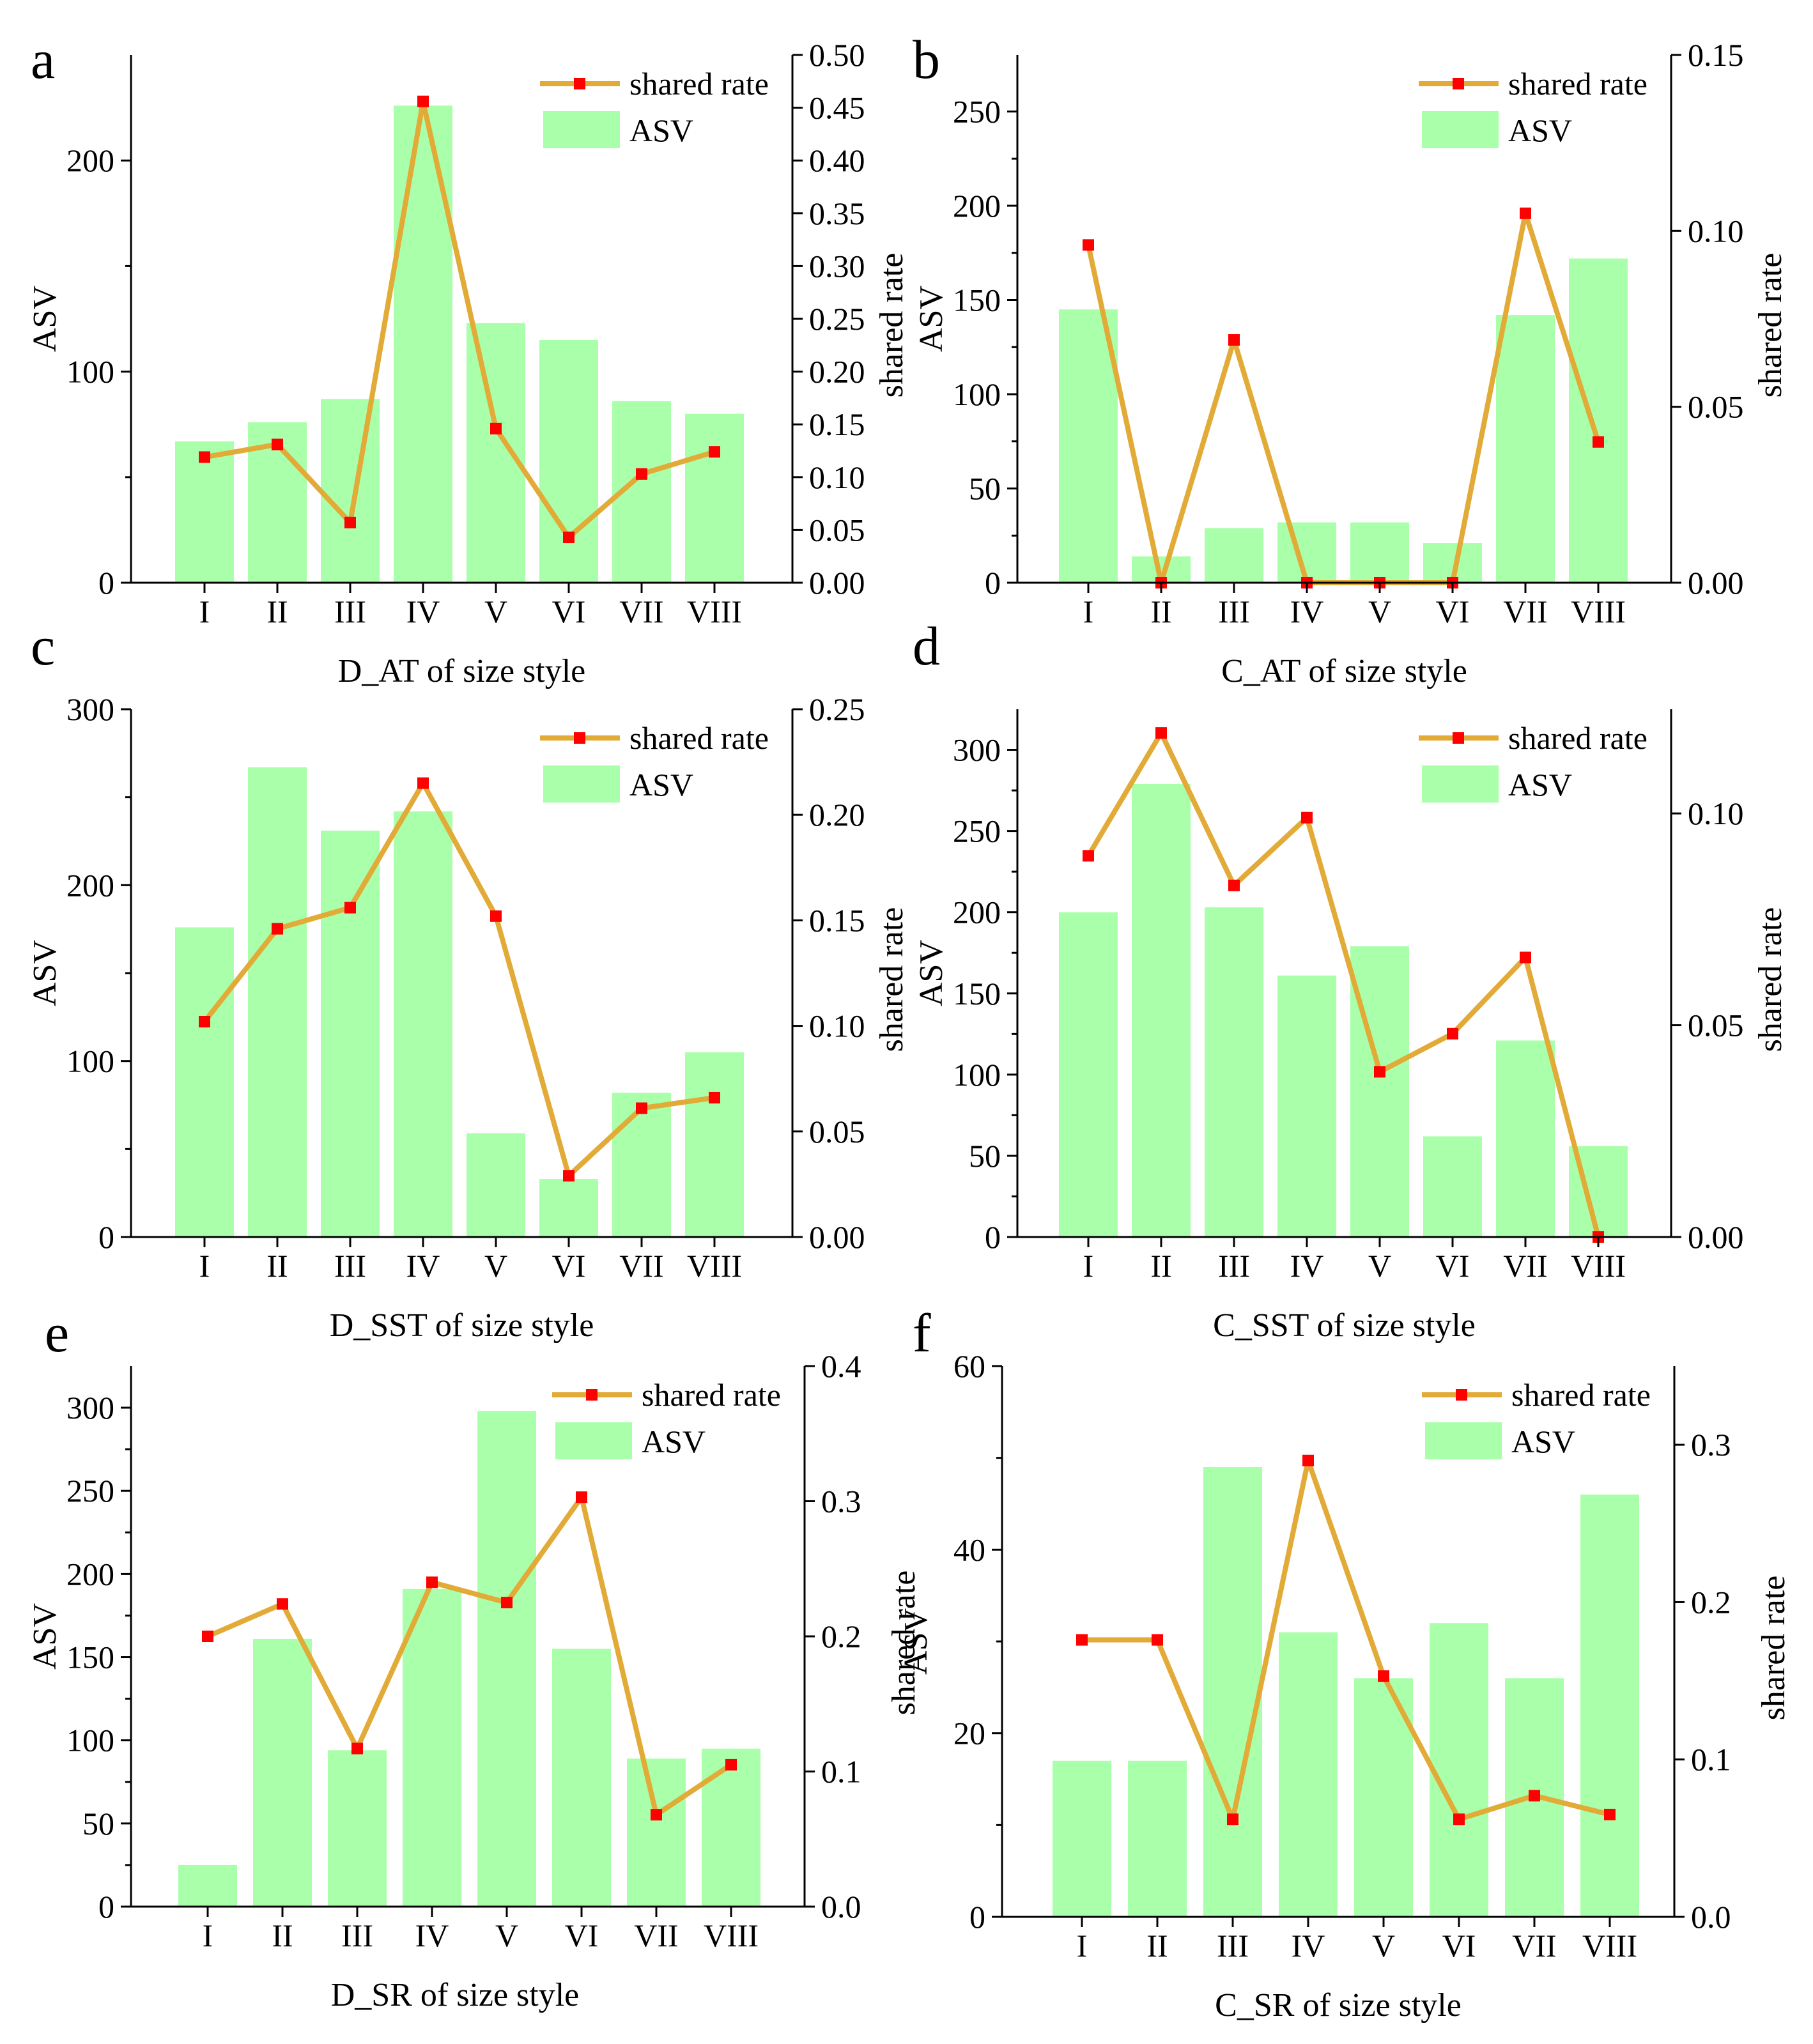  I want to click on x-tick-label: VII, so click(641, 1266).